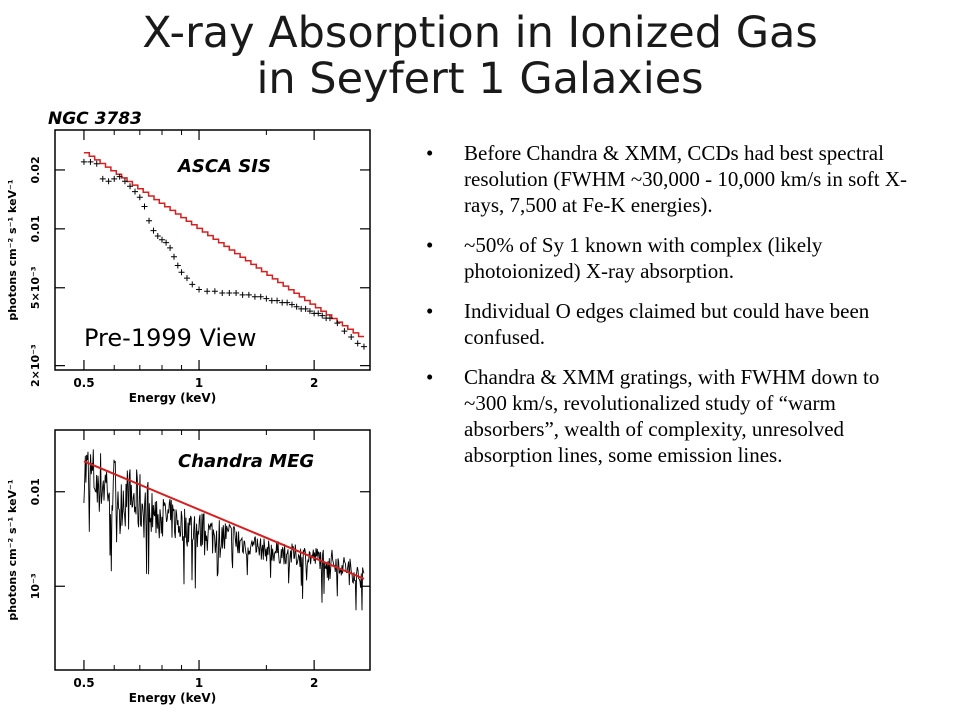 This screenshot has width=960, height=720. Describe the element at coordinates (35, 169) in the screenshot. I see `y-tick-label: 0.02` at that location.